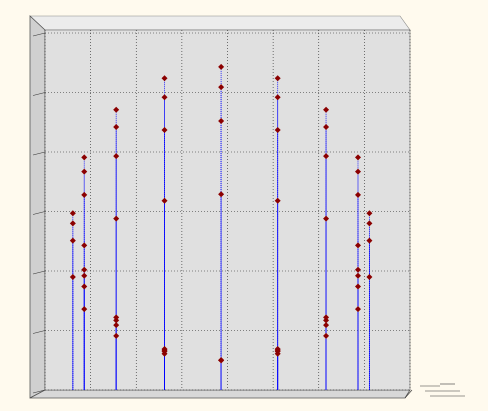 The height and width of the screenshot is (411, 488). Describe the element at coordinates (37, 207) in the screenshot. I see `left-wall` at that location.